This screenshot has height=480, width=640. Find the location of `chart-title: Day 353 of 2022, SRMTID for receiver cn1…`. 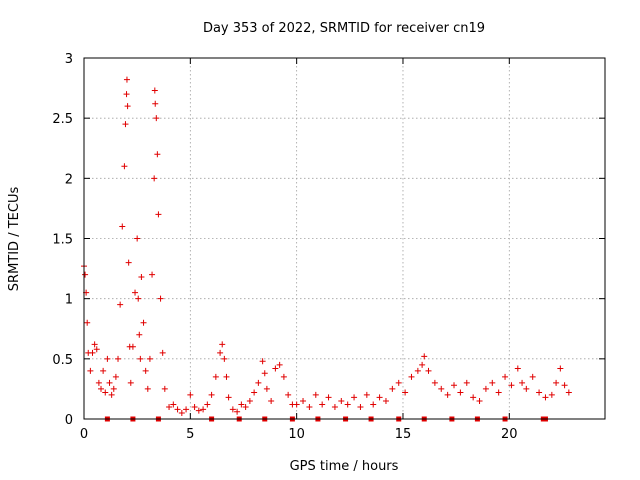

chart-title: Day 353 of 2022, SRMTID for receiver cn1… is located at coordinates (344, 28).